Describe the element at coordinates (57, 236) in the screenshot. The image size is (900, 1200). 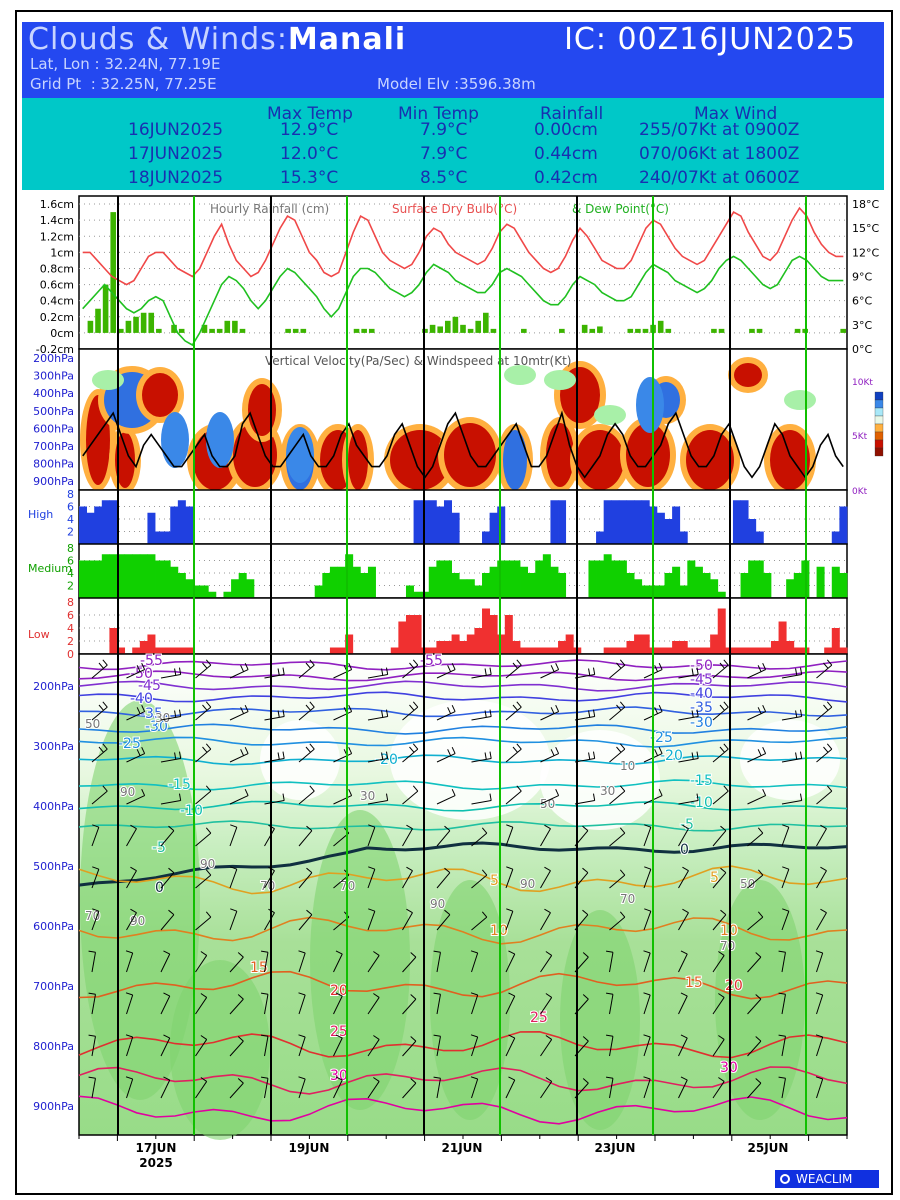
I see `rain-tick-label: 1.2cm` at that location.